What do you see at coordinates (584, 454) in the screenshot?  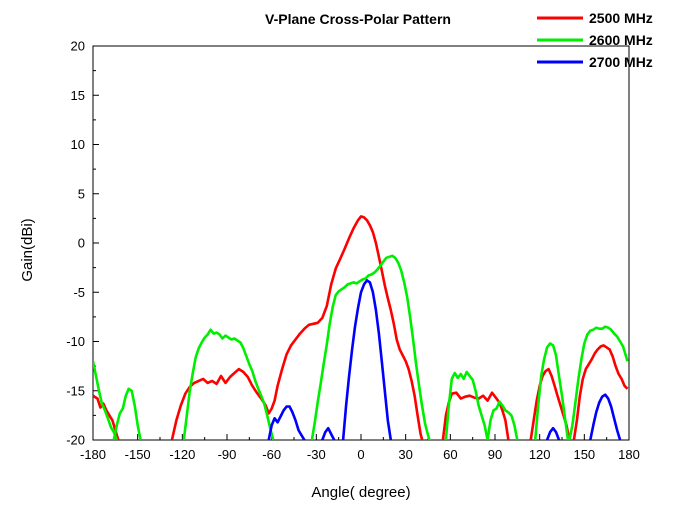 I see `x-tick-label: 150` at bounding box center [584, 454].